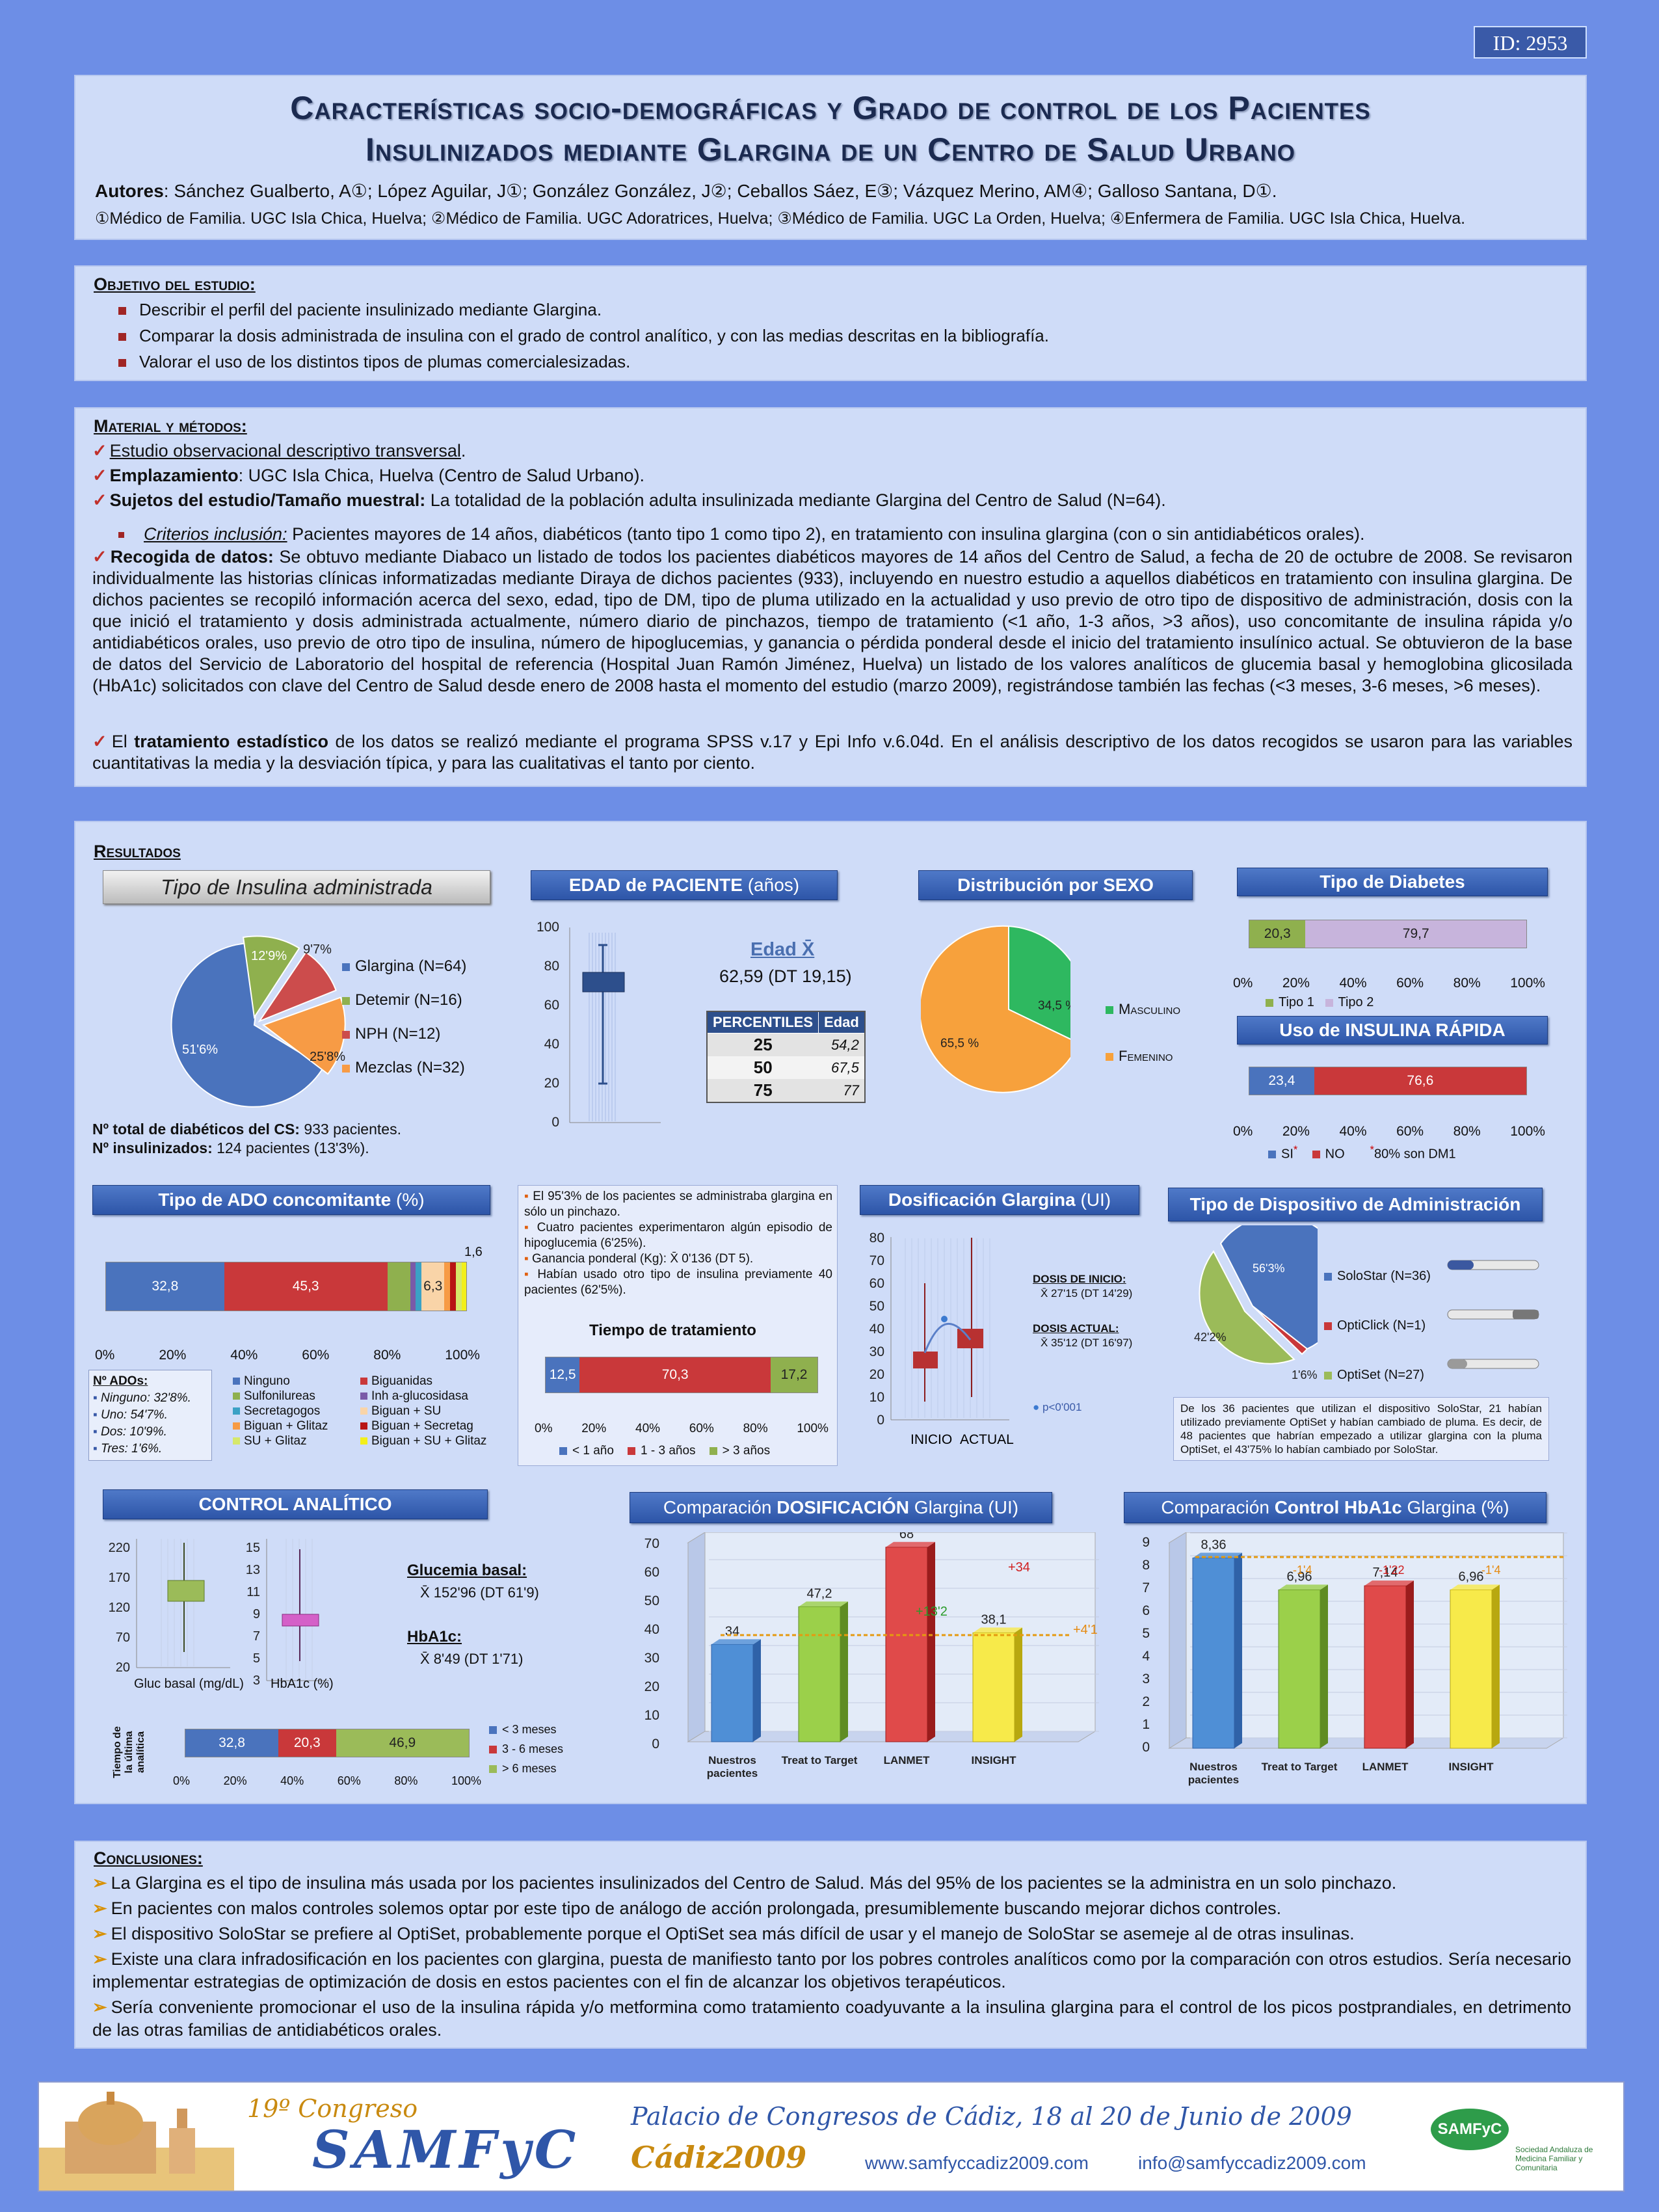 This screenshot has width=1659, height=2212. Describe the element at coordinates (719, 2157) in the screenshot. I see `congreso-city: Cádiz2009` at that location.